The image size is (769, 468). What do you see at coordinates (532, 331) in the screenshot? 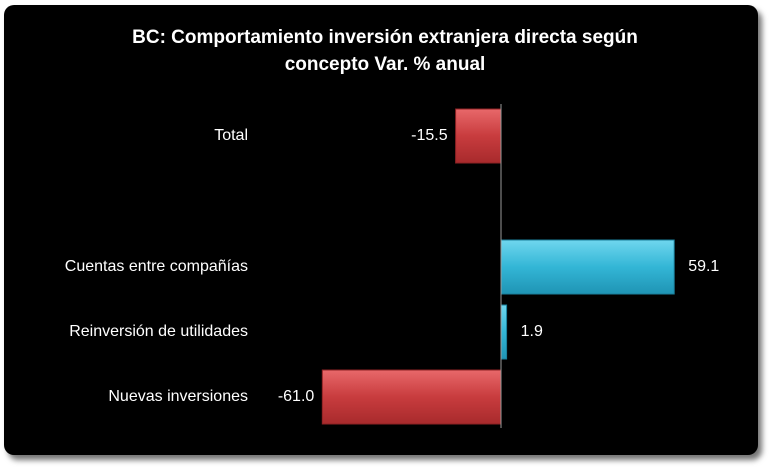
I see `value-label-reinversion-de-utilidades: 1.9` at bounding box center [532, 331].